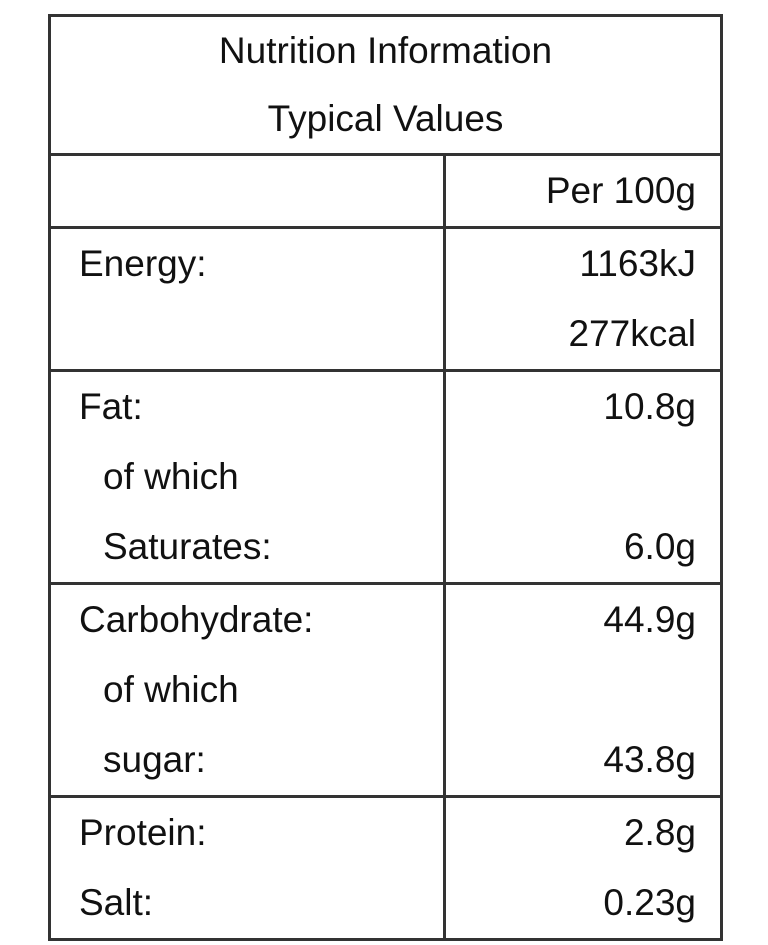 The width and height of the screenshot is (768, 945). I want to click on nutrient-label: Fat:, so click(111, 406).